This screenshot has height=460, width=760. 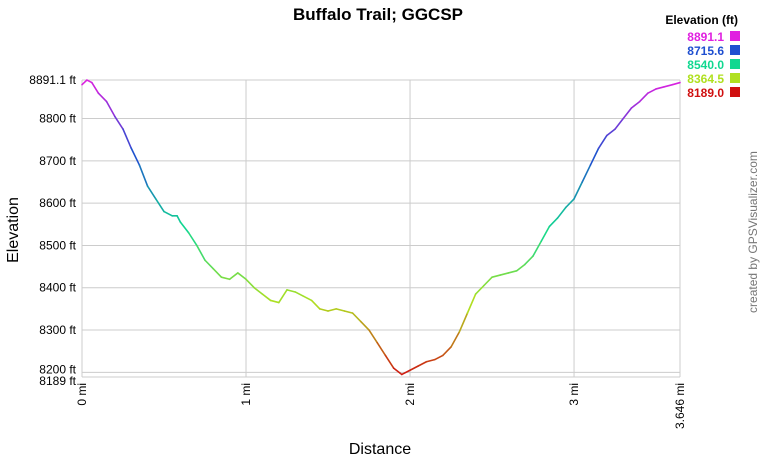 I want to click on chart-title: Buffalo Trail; GGCSP, so click(x=378, y=14).